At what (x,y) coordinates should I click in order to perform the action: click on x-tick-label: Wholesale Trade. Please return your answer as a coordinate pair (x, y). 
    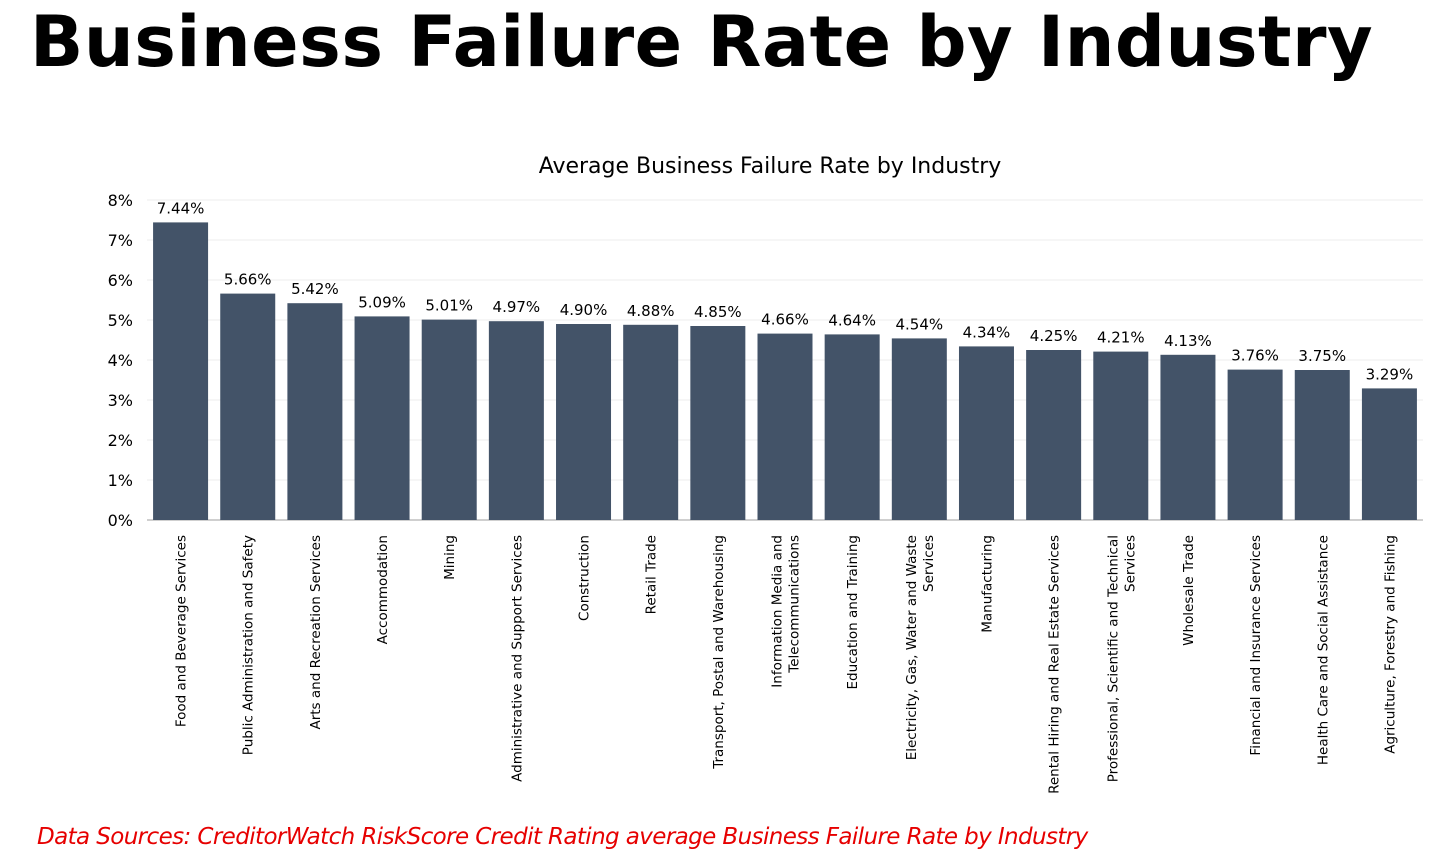
    Looking at the image, I should click on (1189, 590).